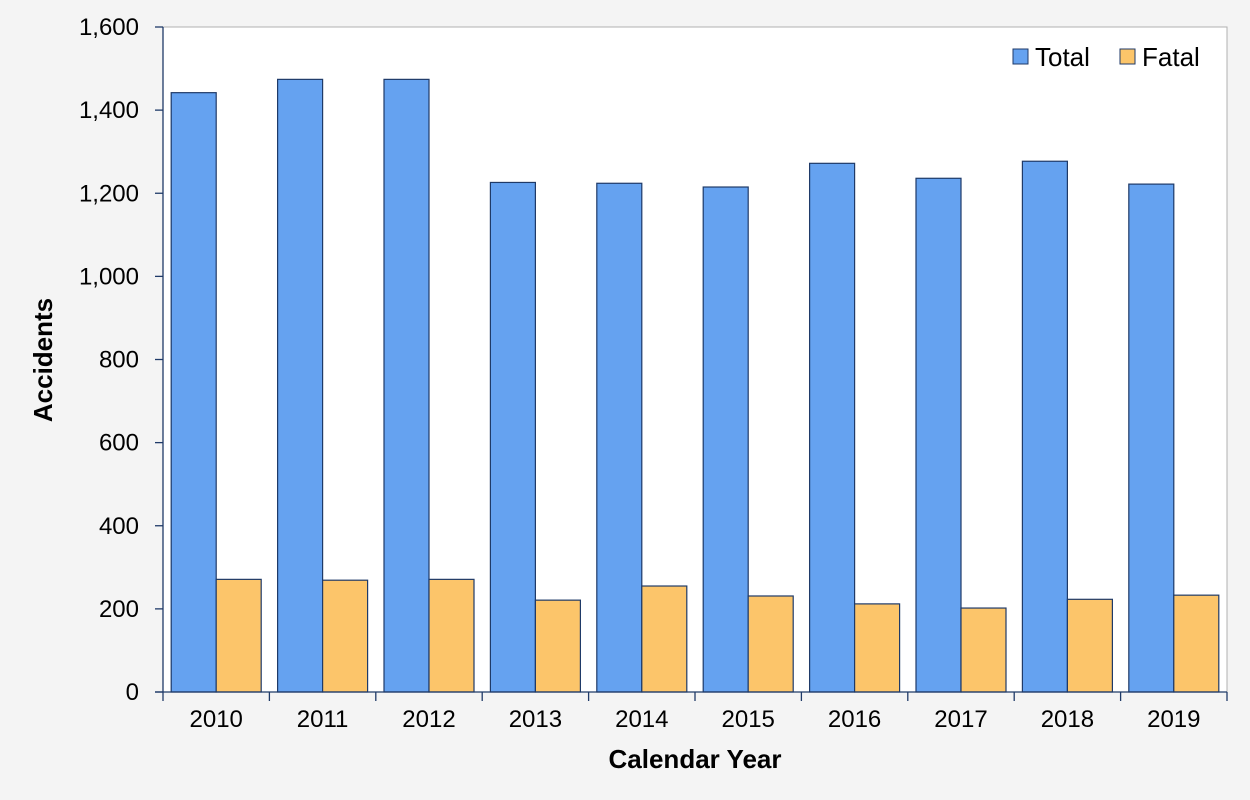 Image resolution: width=1250 pixels, height=800 pixels. I want to click on bar-fatal-2017, so click(983, 650).